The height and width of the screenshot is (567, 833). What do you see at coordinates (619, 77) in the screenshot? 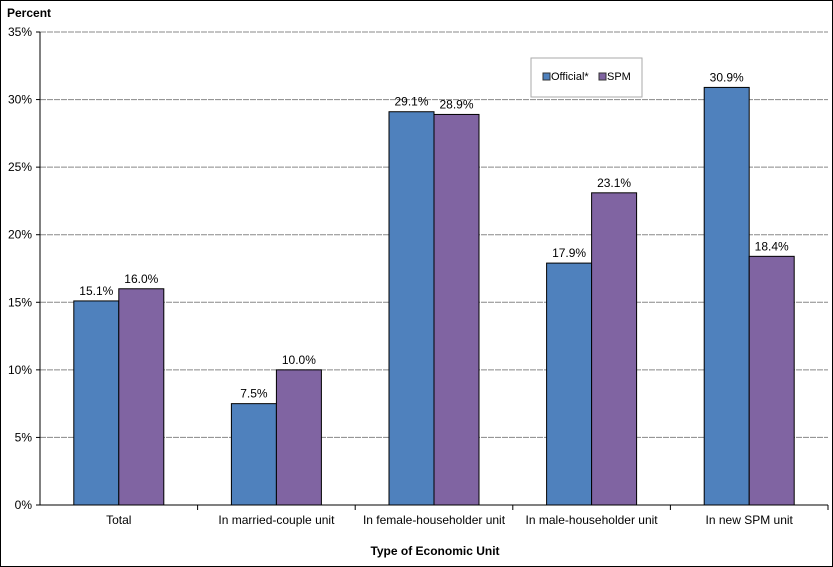
I see `legend-label: SPM` at bounding box center [619, 77].